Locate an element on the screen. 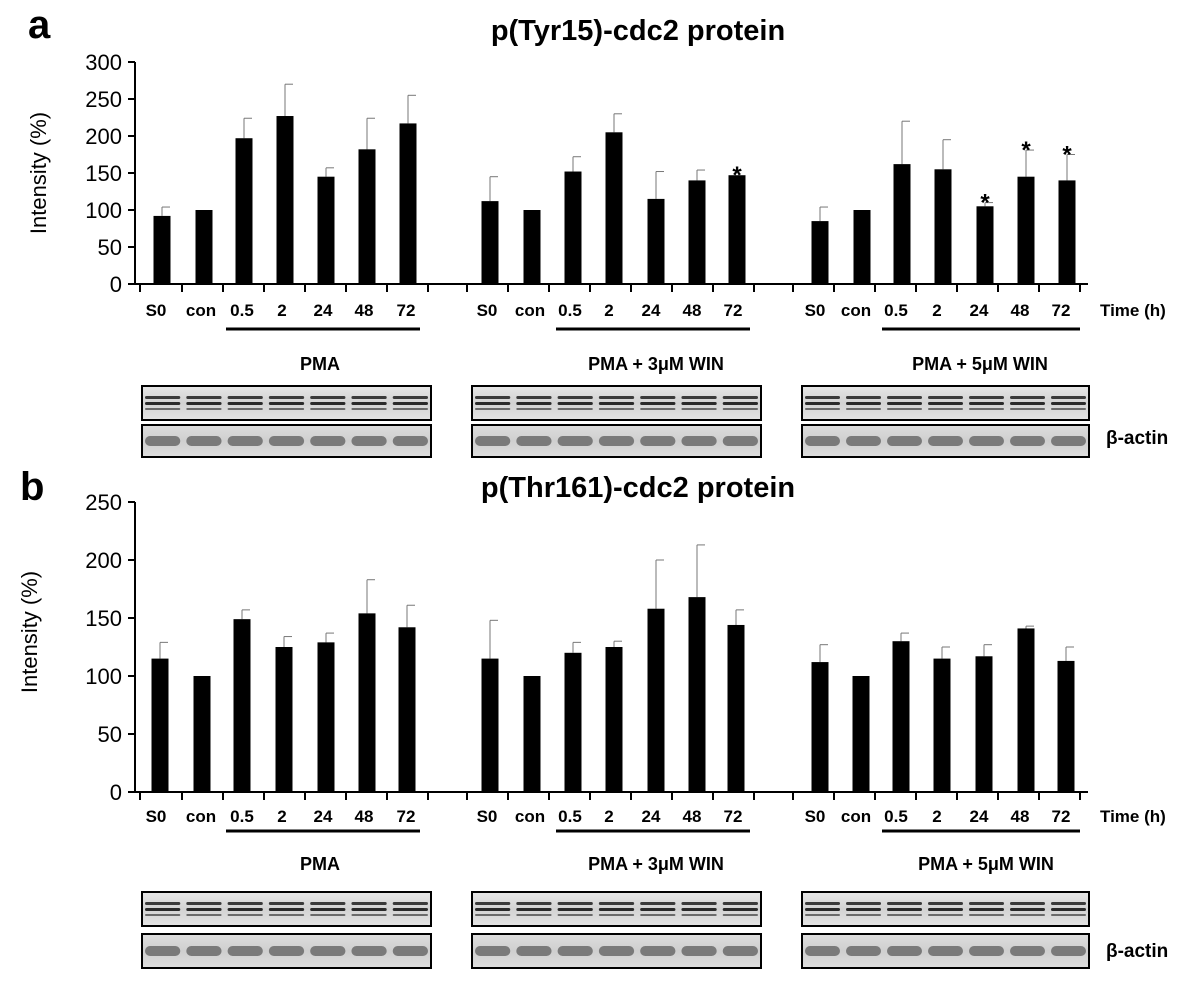 Image resolution: width=1200 pixels, height=991 pixels. y-tick-label: 200 is located at coordinates (103, 136).